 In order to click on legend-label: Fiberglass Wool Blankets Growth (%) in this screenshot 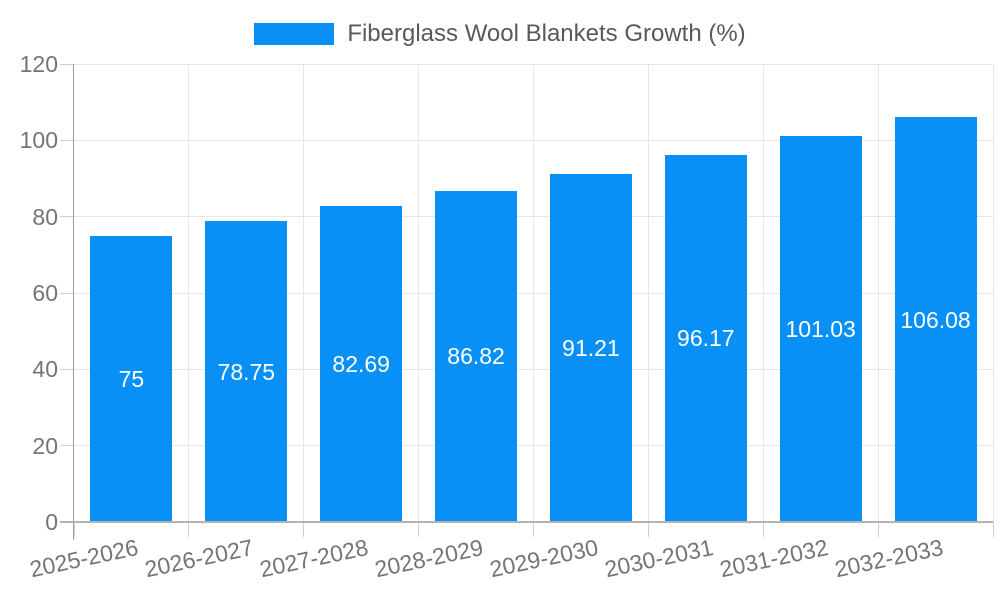, I will do `click(546, 33)`.